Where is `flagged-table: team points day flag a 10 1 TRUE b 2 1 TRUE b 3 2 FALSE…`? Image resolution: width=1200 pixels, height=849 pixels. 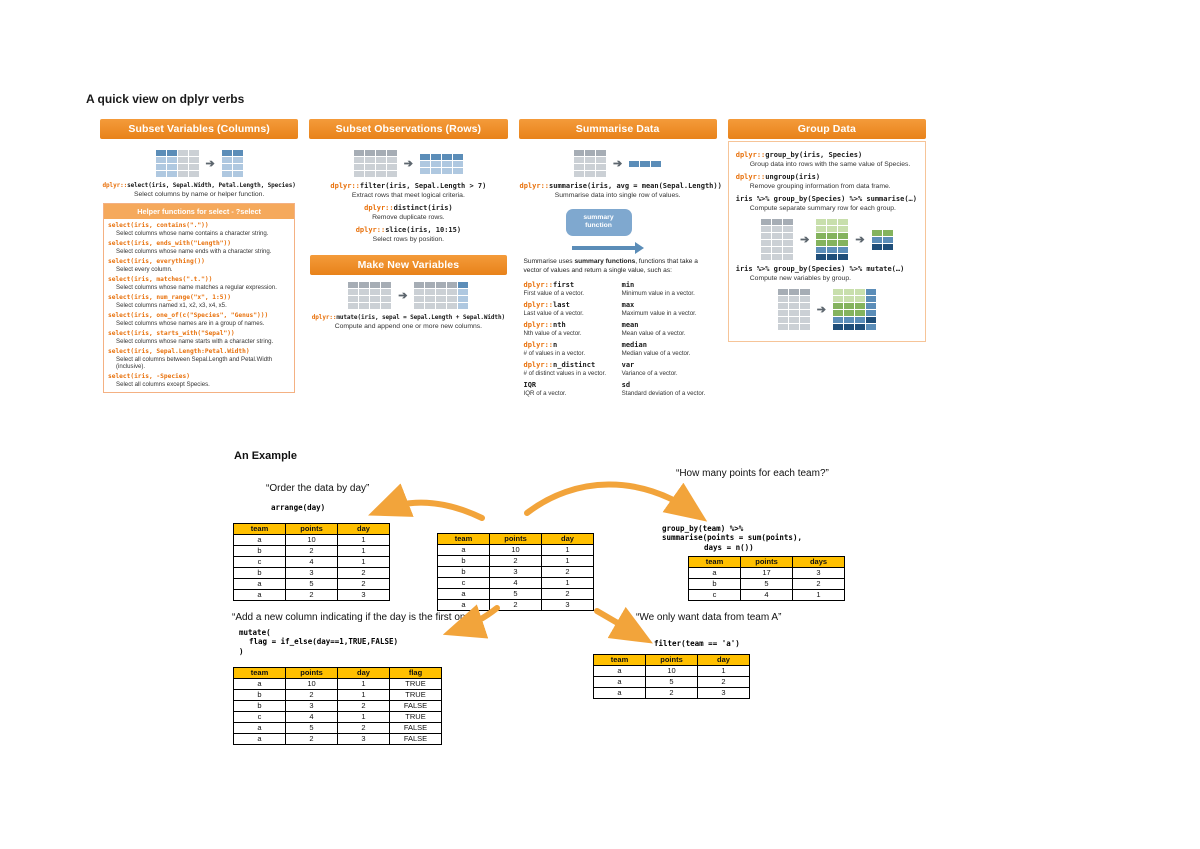 flagged-table: team points day flag a 10 1 TRUE b 2 1 TRUE b 3 2 FALSE… is located at coordinates (337, 706).